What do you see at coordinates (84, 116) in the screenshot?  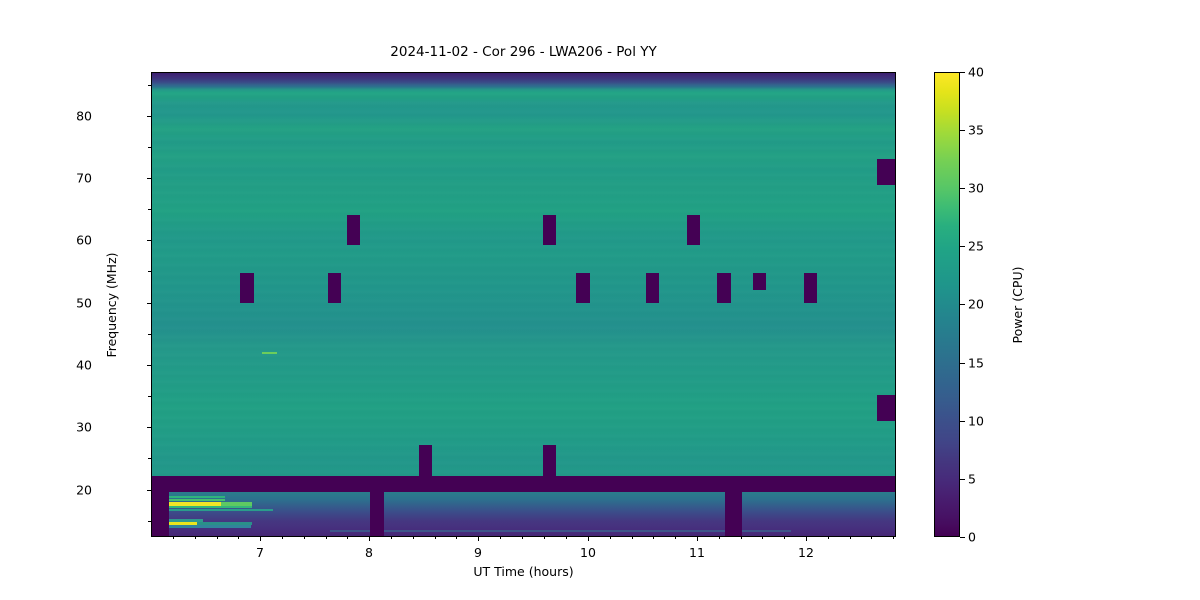 I see `ytick-label-80: 80` at bounding box center [84, 116].